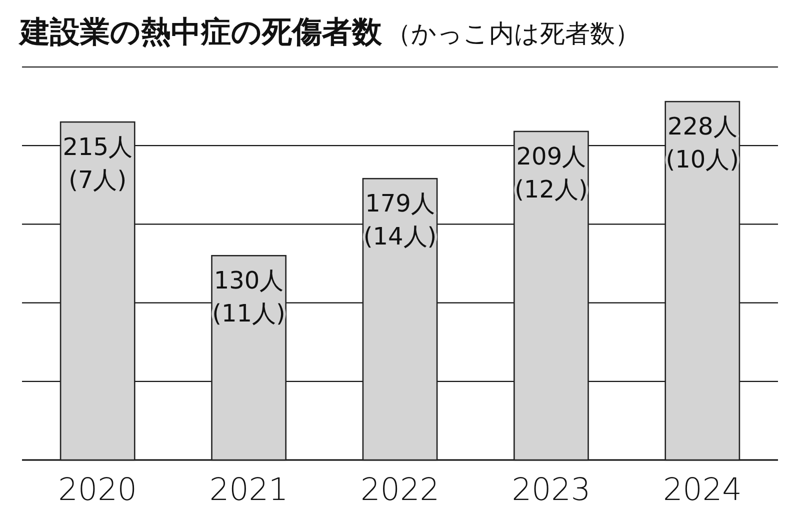 This screenshot has height=516, width=800. I want to click on title: 建設業の熱中症の死傷者数（かっこ内は死者数）, so click(330, 32).